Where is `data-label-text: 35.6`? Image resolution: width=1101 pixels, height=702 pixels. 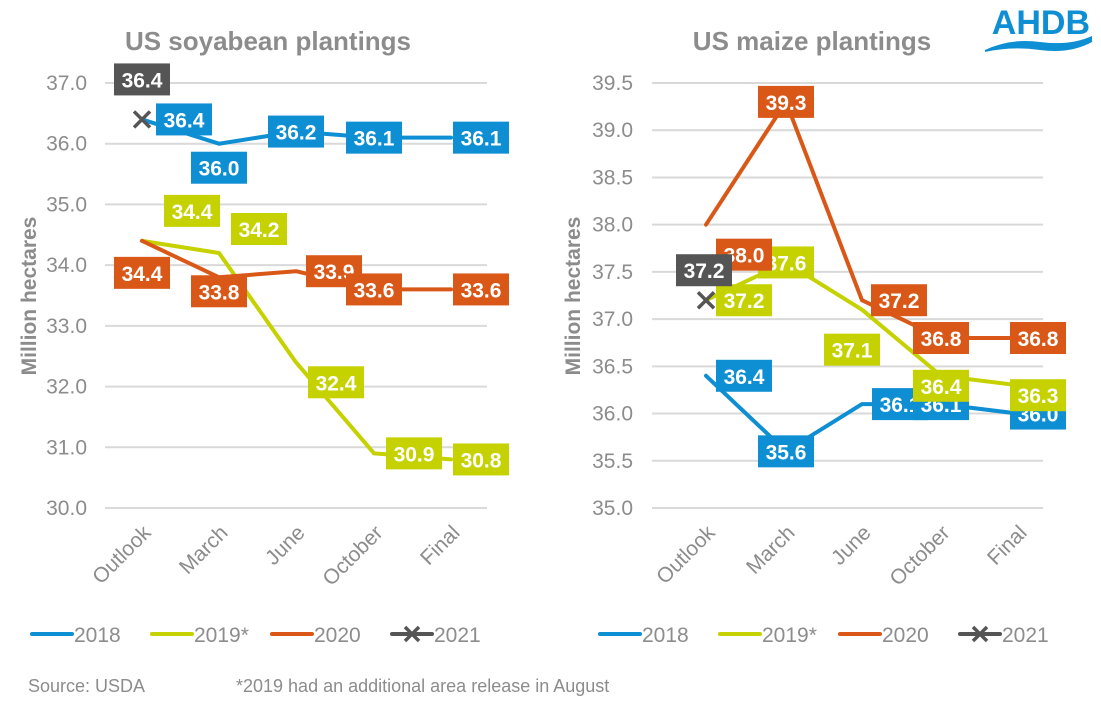
data-label-text: 35.6 is located at coordinates (786, 452).